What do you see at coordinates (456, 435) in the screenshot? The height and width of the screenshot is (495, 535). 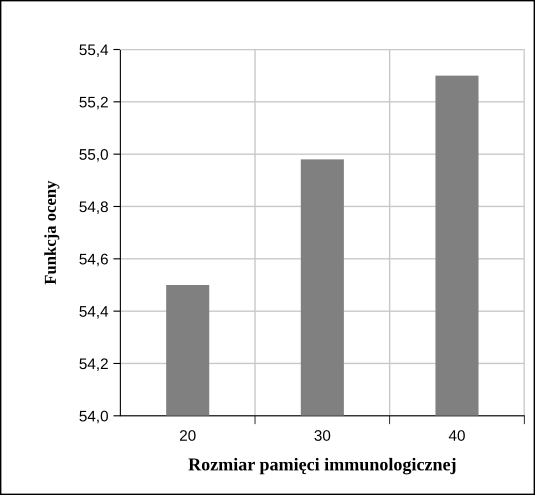 I see `x-tick-label: 40` at bounding box center [456, 435].